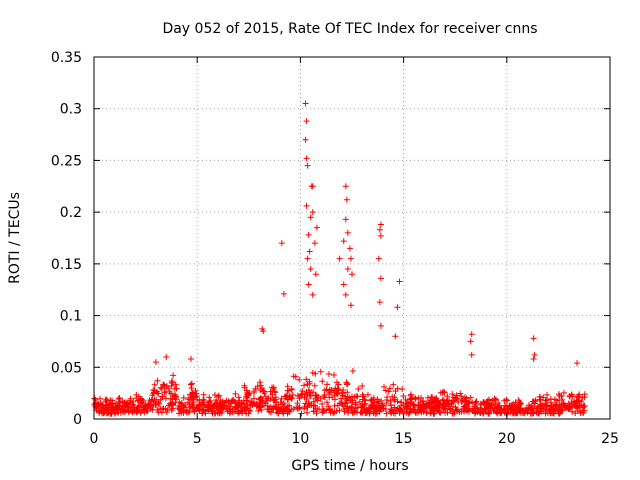 Image resolution: width=640 pixels, height=480 pixels. What do you see at coordinates (66, 58) in the screenshot?
I see `y-tick-label: 0.35` at bounding box center [66, 58].